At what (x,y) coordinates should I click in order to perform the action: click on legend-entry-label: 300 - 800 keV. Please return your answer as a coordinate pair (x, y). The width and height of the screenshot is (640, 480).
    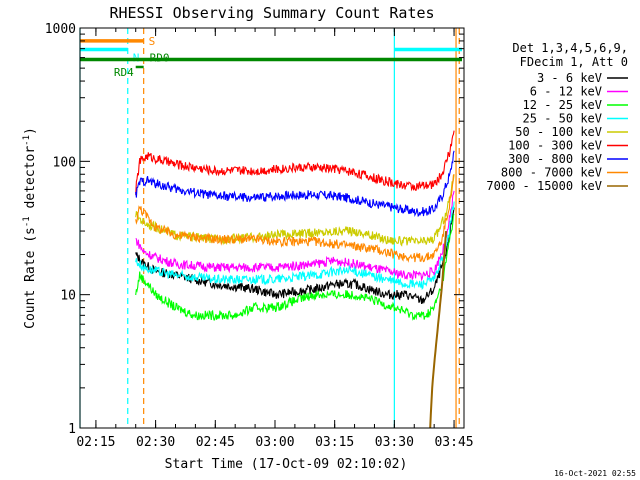
    Looking at the image, I should click on (555, 159).